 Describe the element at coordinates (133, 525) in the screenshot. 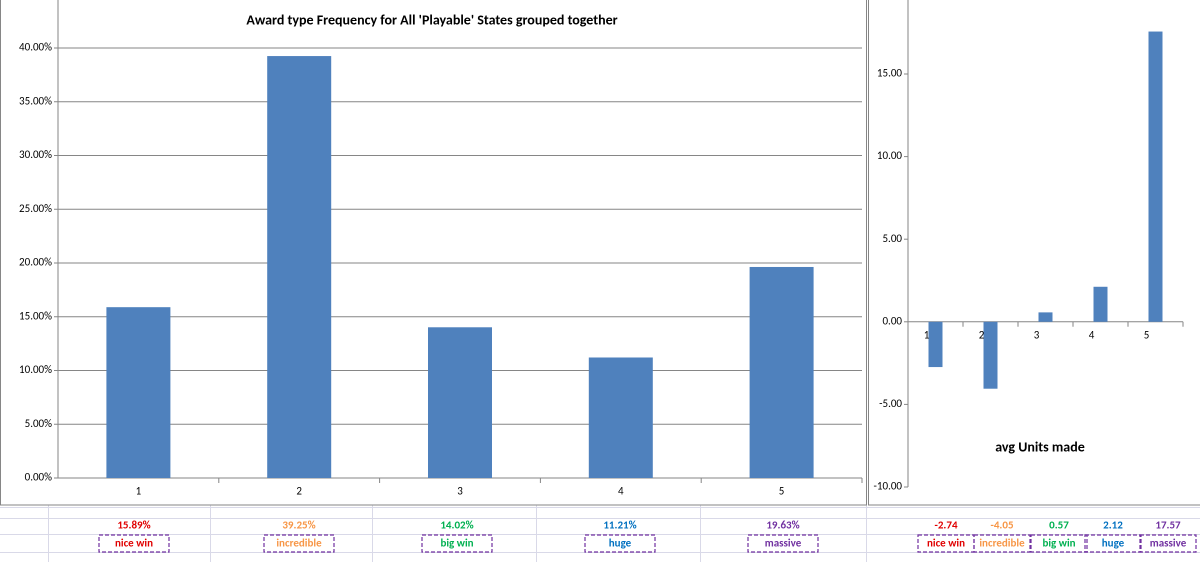

I see `cell-value: 15.89%` at that location.